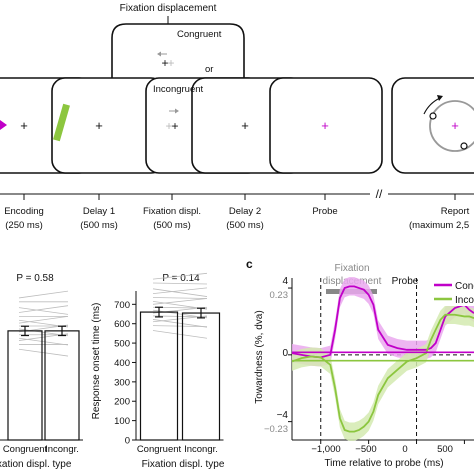 This screenshot has height=474, width=474. What do you see at coordinates (178, 89) in the screenshot?
I see `incongruent-label: Incongruent` at bounding box center [178, 89].